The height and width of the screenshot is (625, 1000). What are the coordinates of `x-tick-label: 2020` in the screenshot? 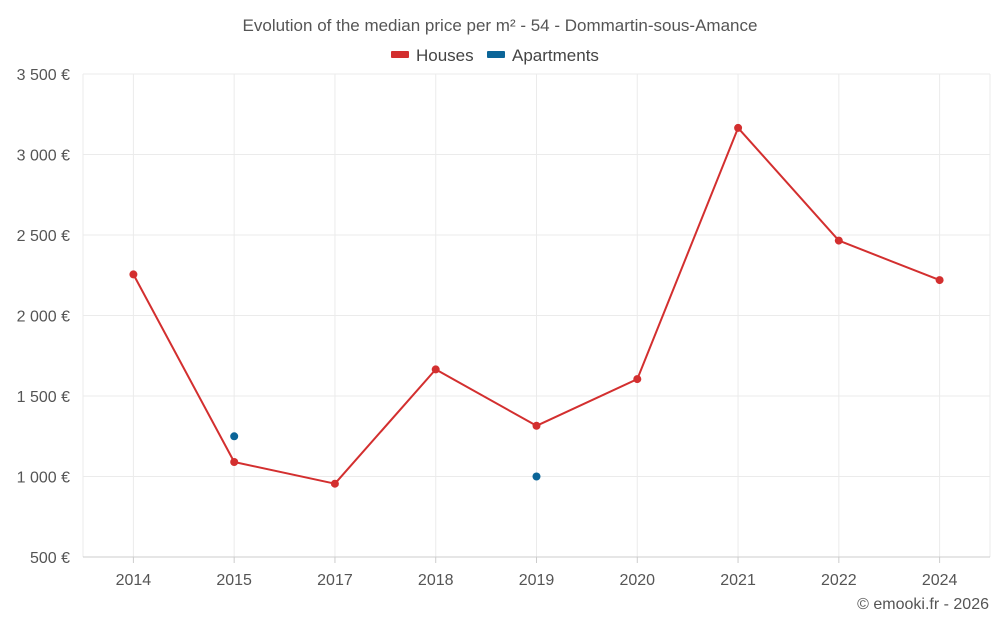 It's located at (637, 580).